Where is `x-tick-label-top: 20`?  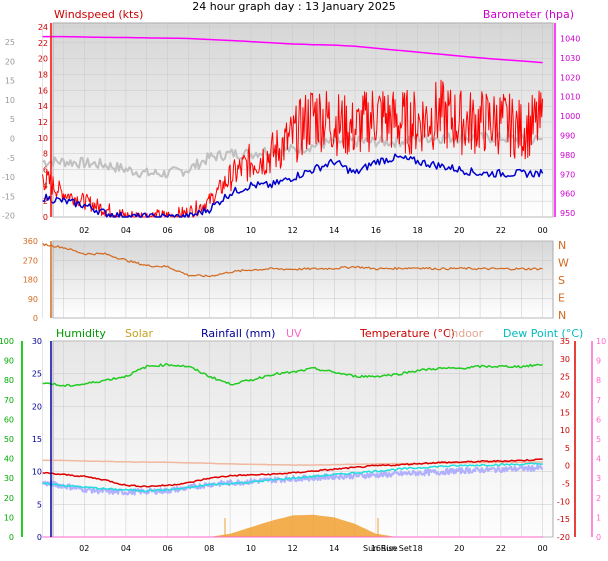 x-tick-label-top: 20 is located at coordinates (459, 230).